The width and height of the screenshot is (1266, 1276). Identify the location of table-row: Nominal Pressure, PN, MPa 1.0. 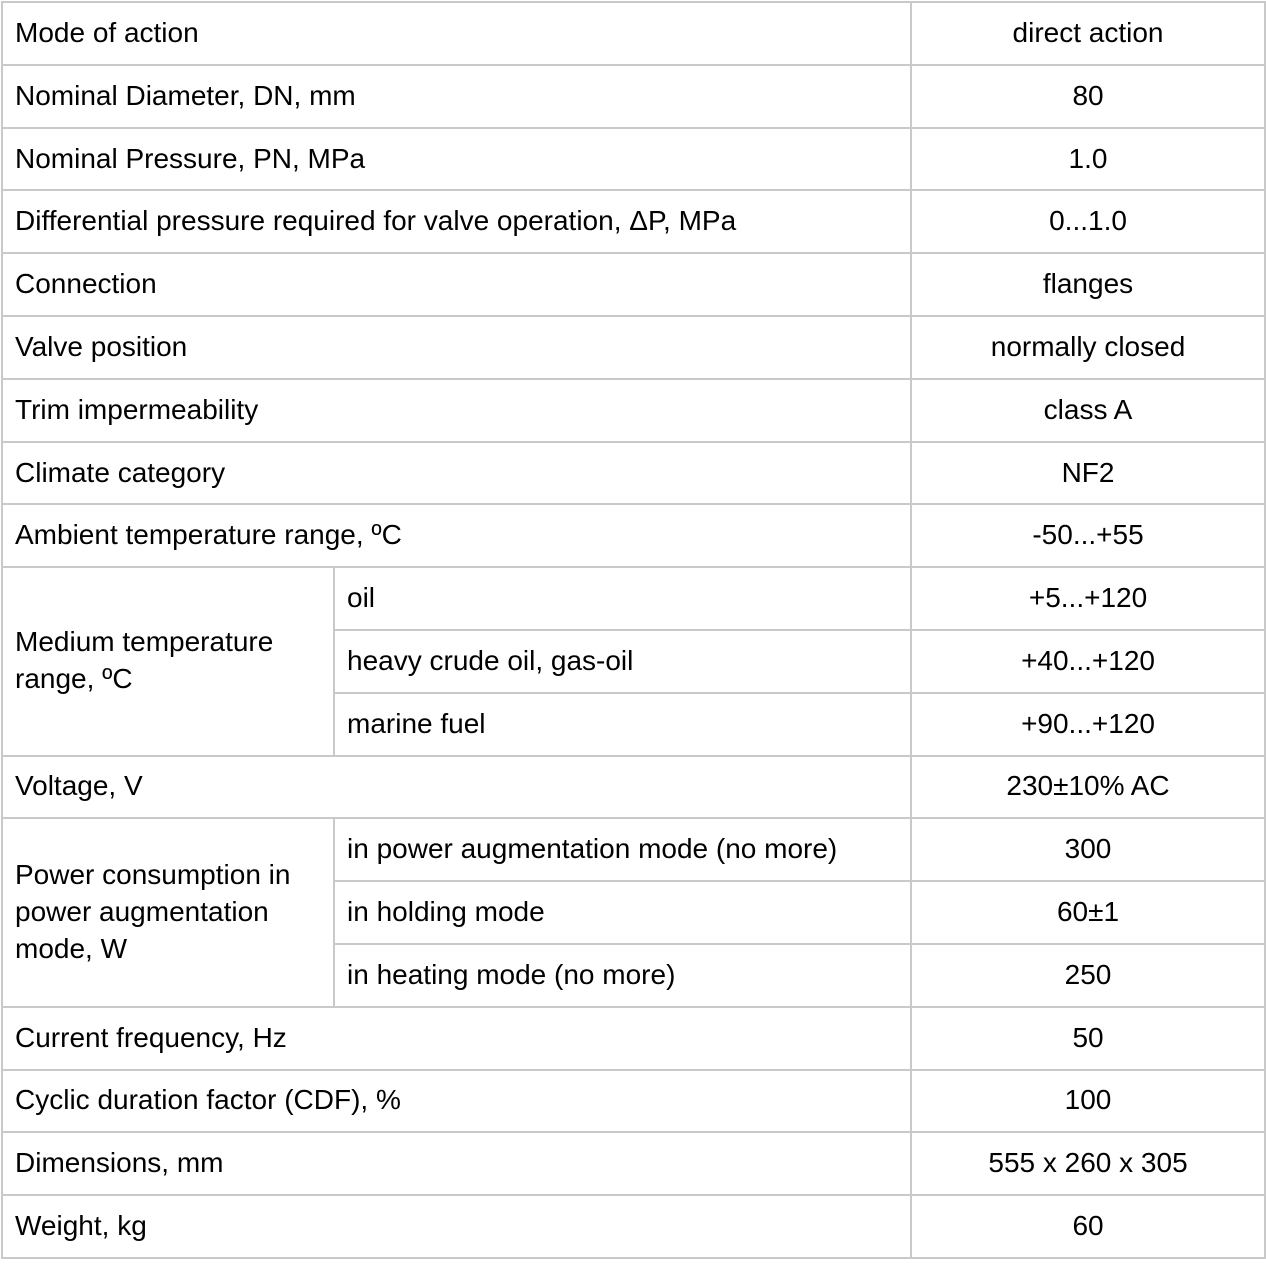
(633, 159).